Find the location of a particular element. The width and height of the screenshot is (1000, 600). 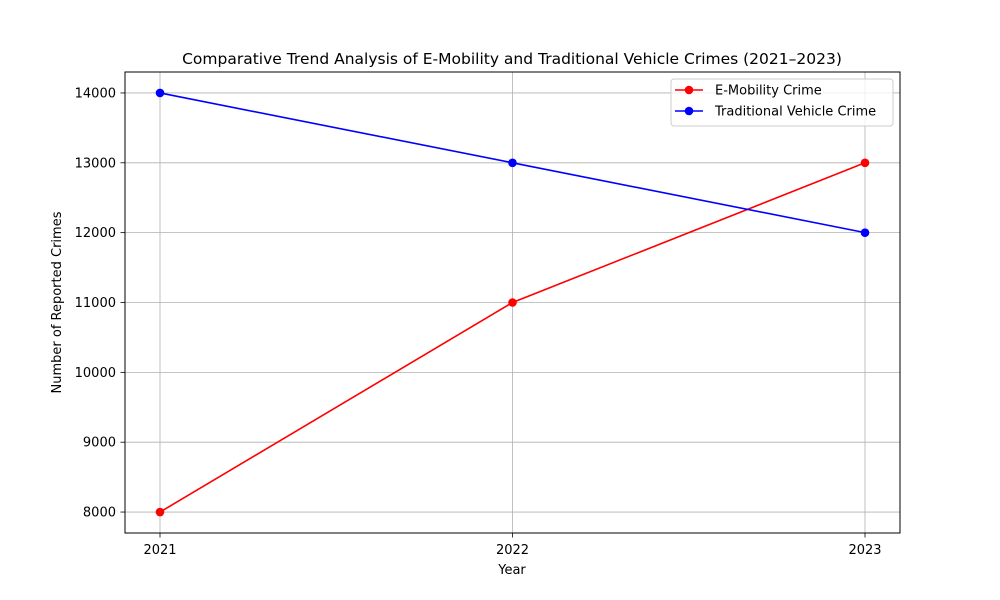

legend-box is located at coordinates (782, 102).